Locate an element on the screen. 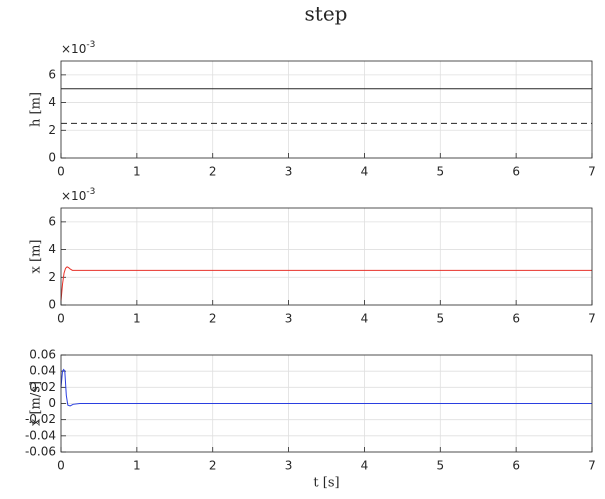  y-axis-label: ẋ [m/s] is located at coordinates (36, 403).